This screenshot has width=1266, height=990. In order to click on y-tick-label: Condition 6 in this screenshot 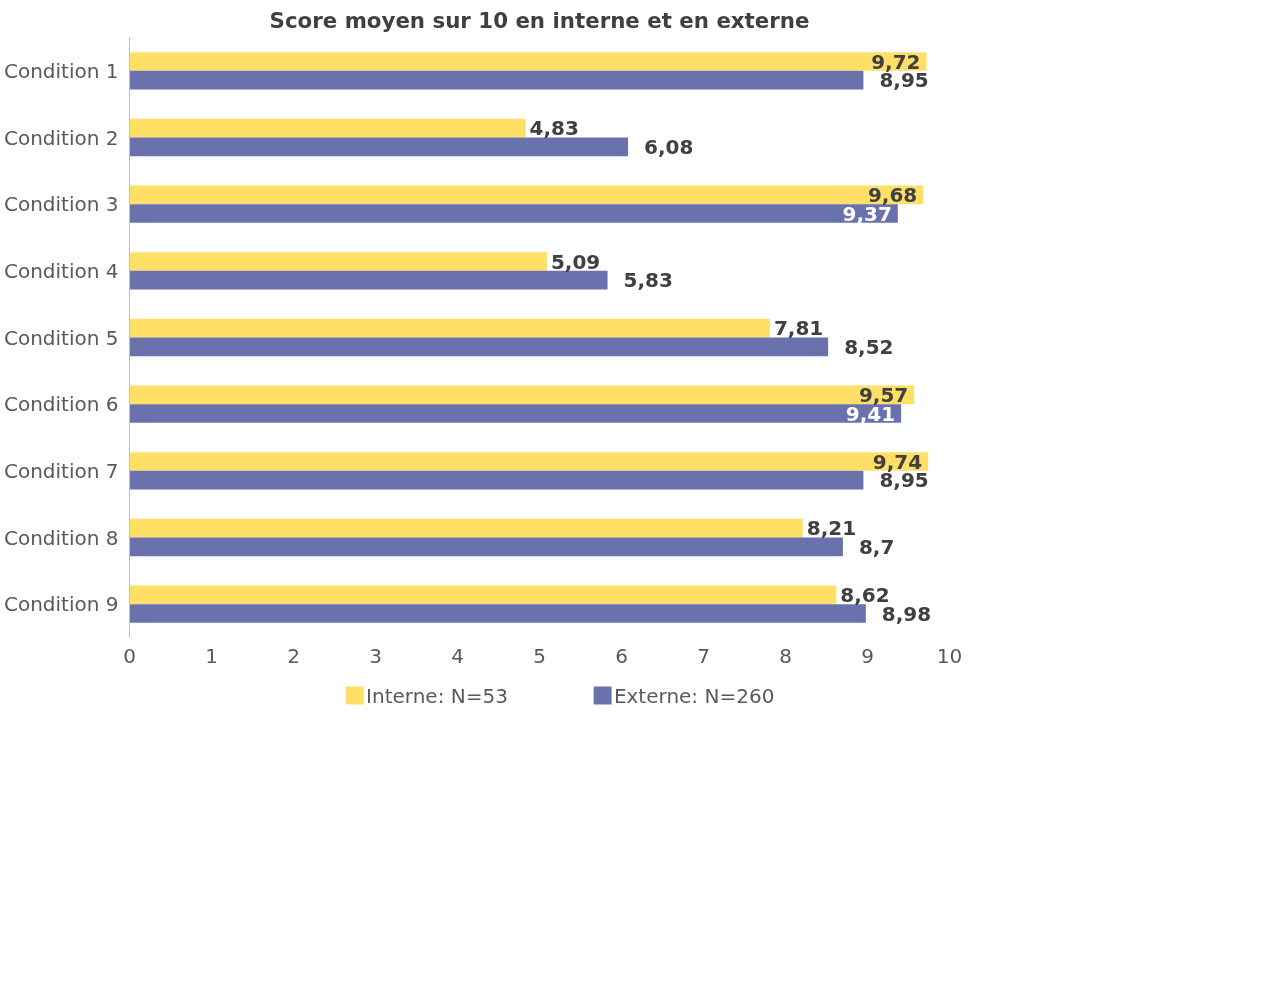, I will do `click(61, 404)`.